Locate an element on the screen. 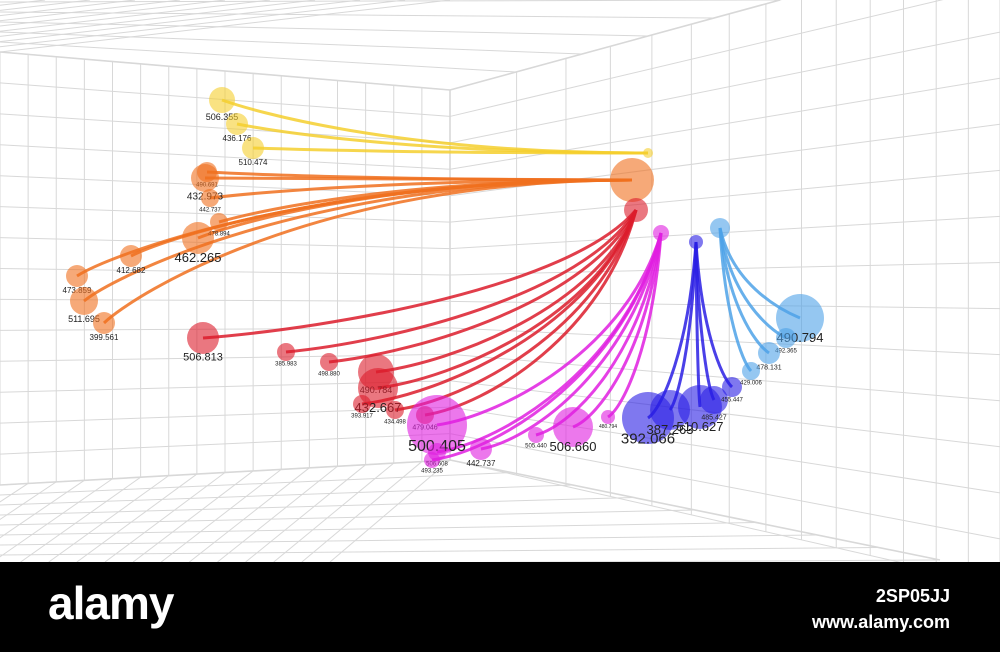  image-id: 2SP05JJ is located at coordinates (912, 596).